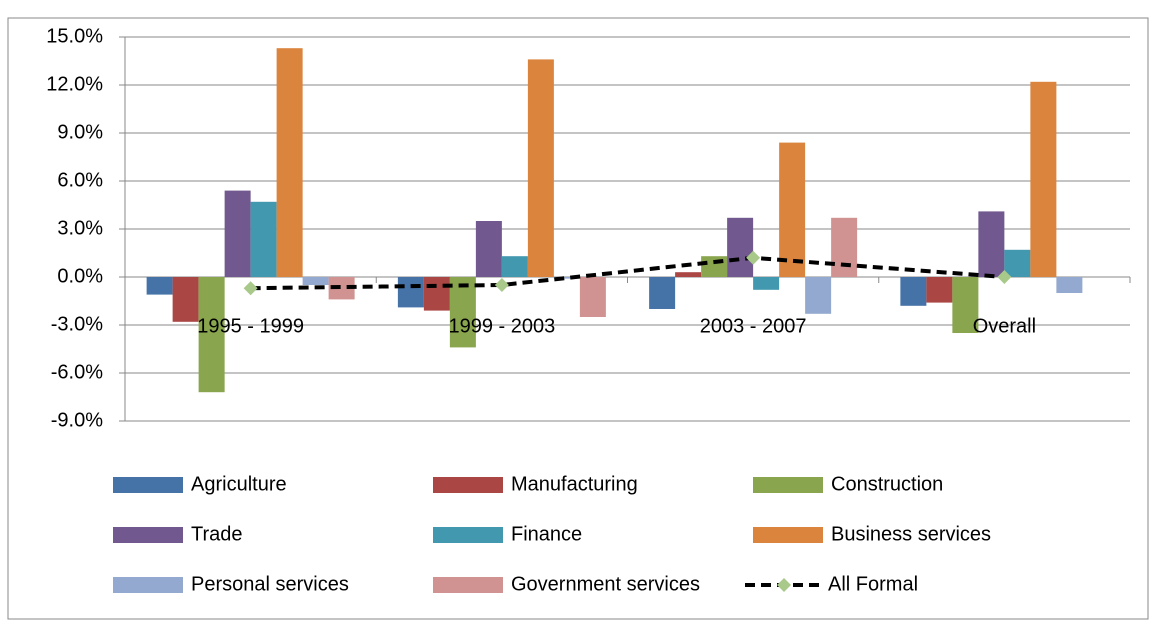  I want to click on y-tick-label: 9.0%, so click(80, 132).